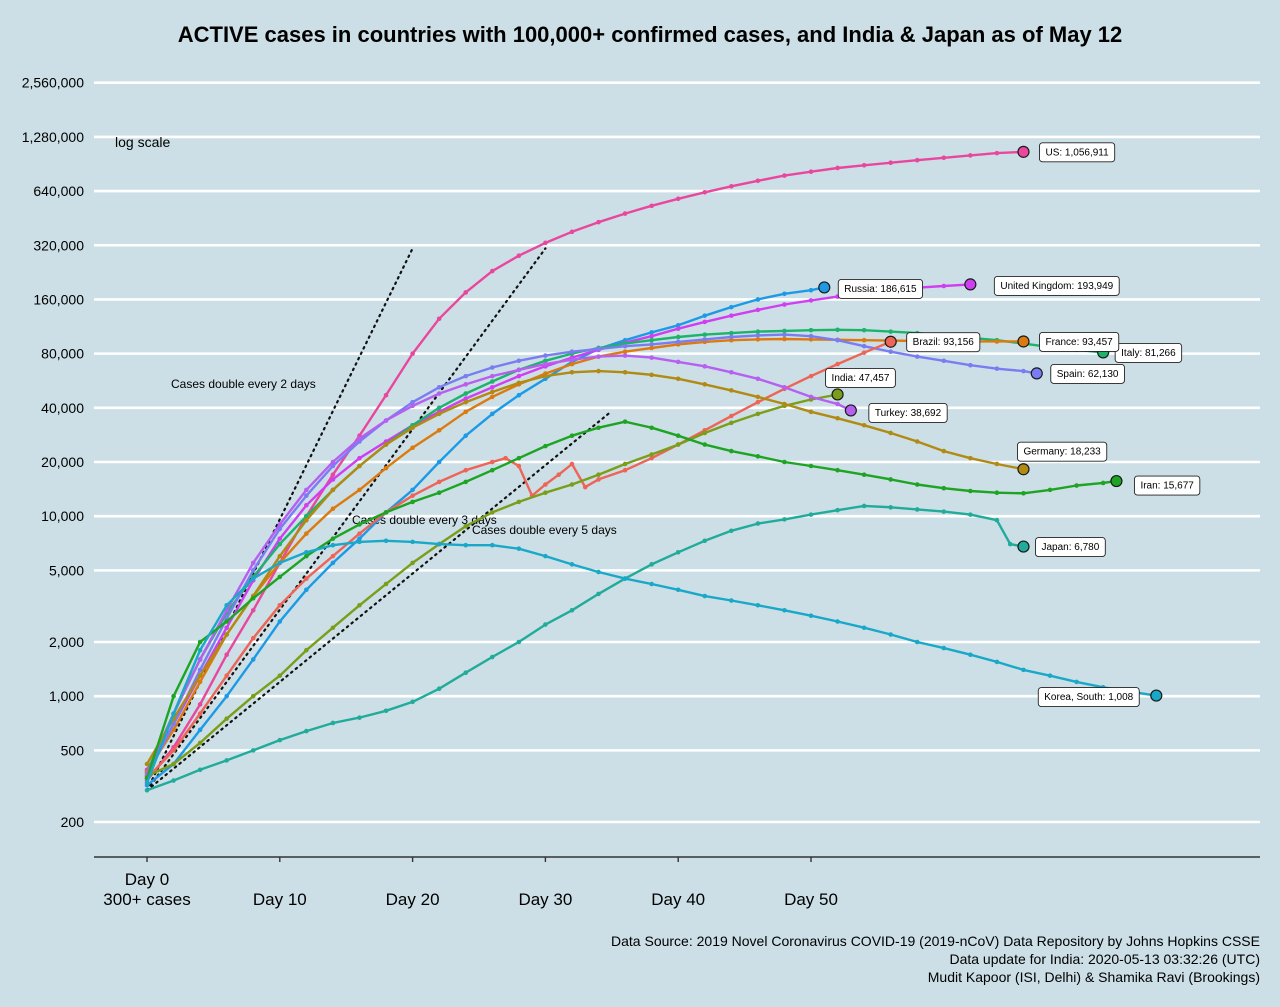  Describe the element at coordinates (424, 520) in the screenshot. I see `reference-label-3-days: Cases double every 3 days` at that location.